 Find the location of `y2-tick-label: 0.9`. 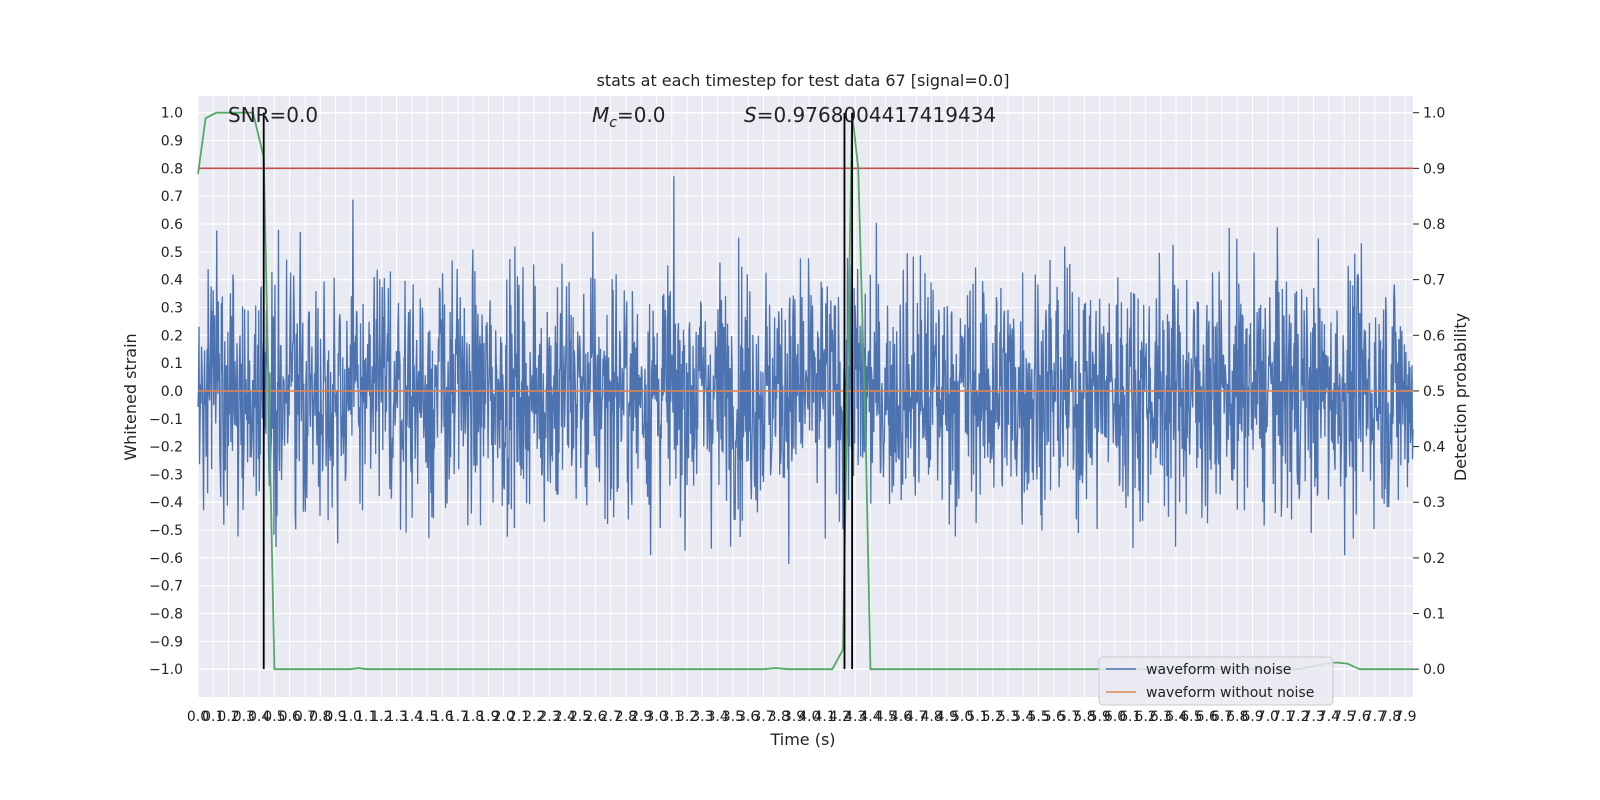

y2-tick-label: 0.9 is located at coordinates (1434, 169).